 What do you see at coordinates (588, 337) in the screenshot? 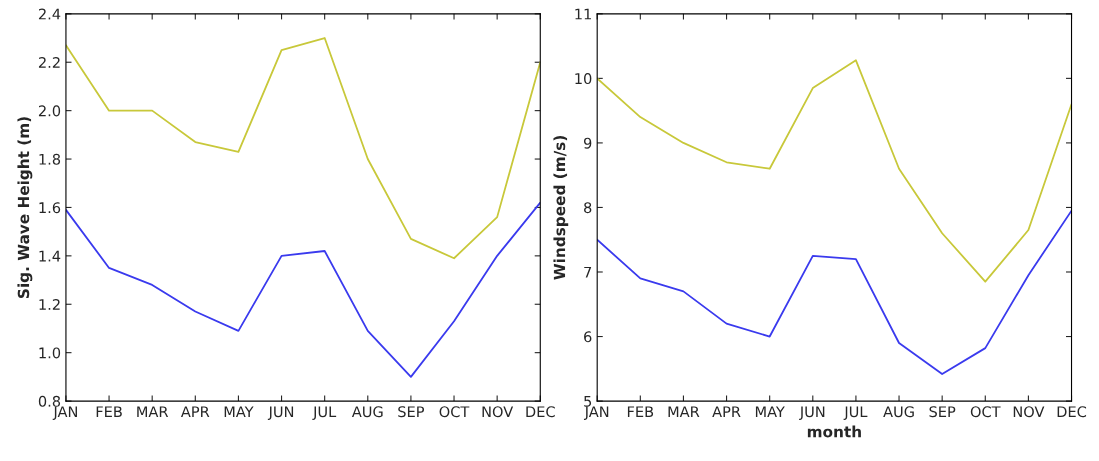
I see `y-tick-label: 6` at bounding box center [588, 337].